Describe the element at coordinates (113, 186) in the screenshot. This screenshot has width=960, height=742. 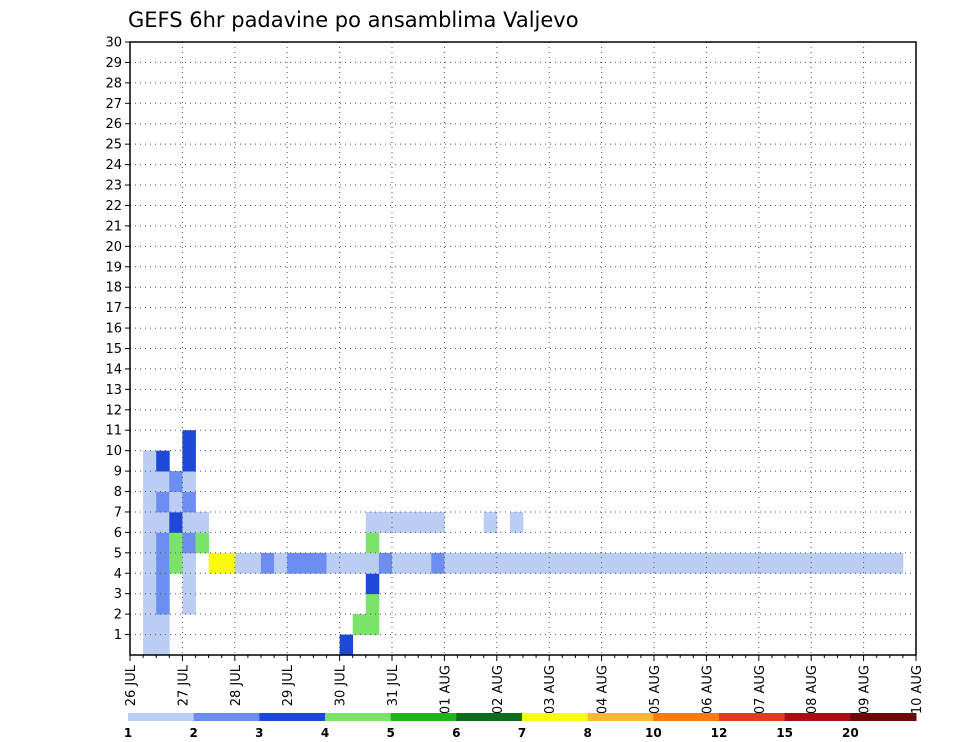
I see `y-tick-label: 23` at that location.